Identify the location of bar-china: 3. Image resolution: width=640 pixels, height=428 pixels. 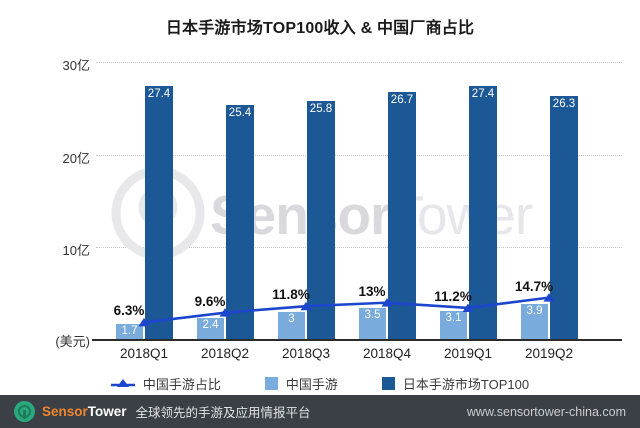
(291, 326).